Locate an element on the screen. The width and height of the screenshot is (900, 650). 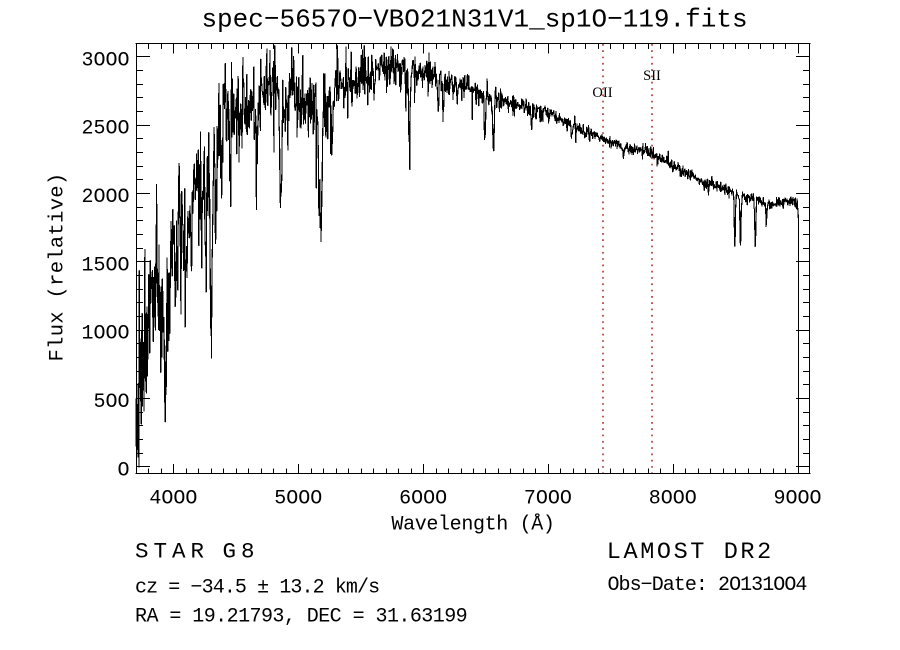
svg-text: 1OOO is located at coordinates (105, 334).